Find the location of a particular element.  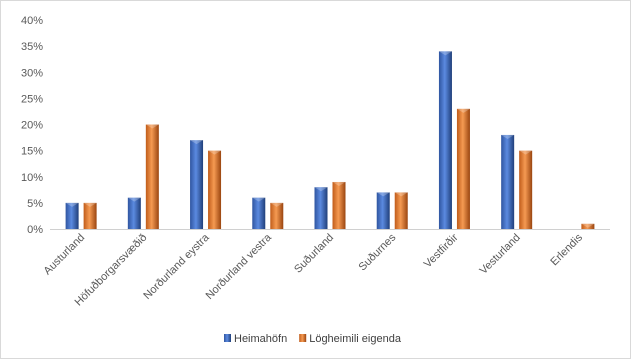

y-tick-label: 20% is located at coordinates (32, 126).